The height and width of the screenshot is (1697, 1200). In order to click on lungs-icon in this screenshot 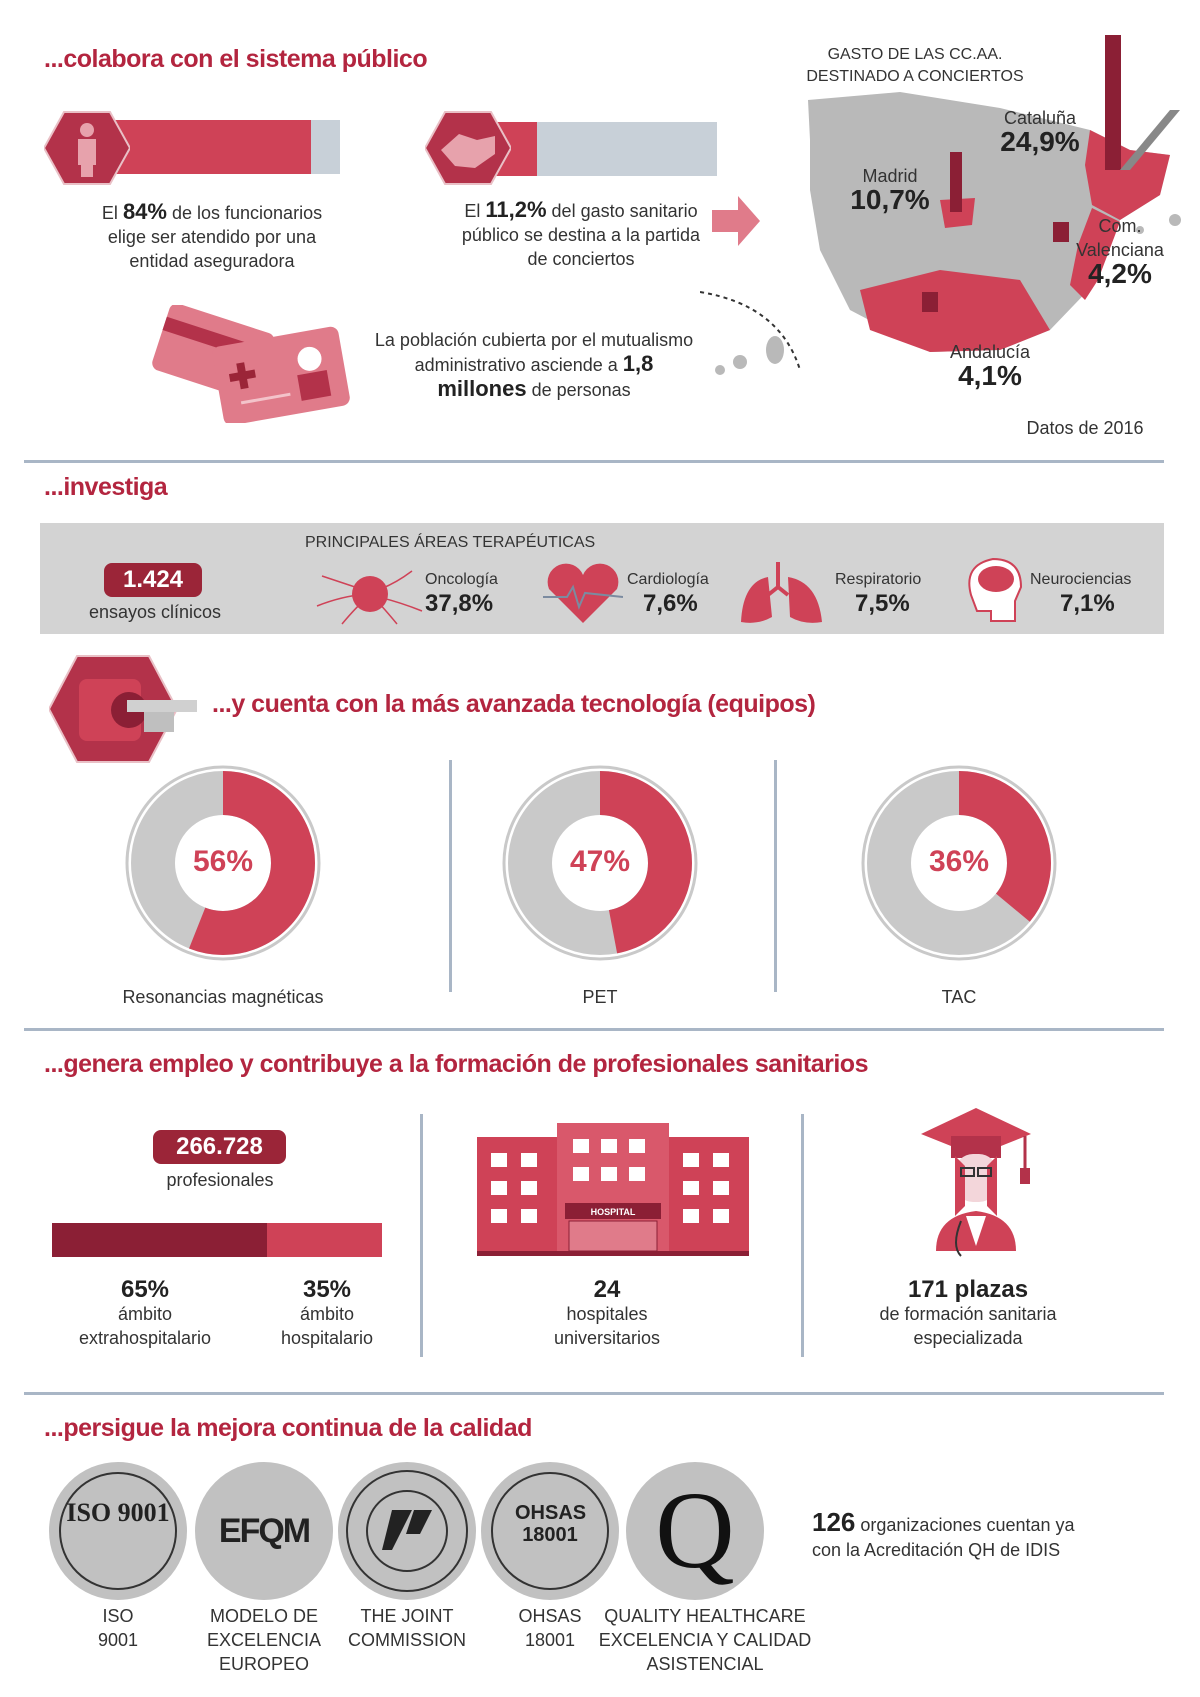, I will do `click(781, 592)`.